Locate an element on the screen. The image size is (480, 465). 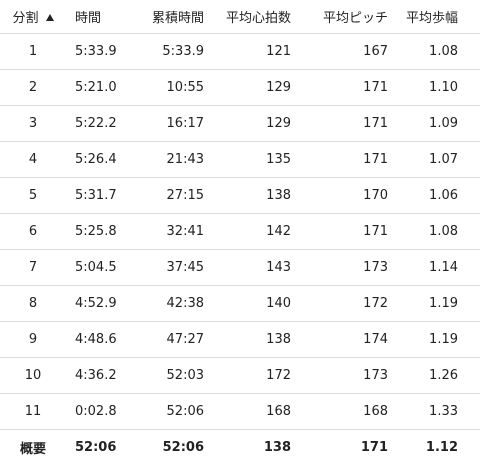
cell-avg-hr: 172 is located at coordinates (249, 376).